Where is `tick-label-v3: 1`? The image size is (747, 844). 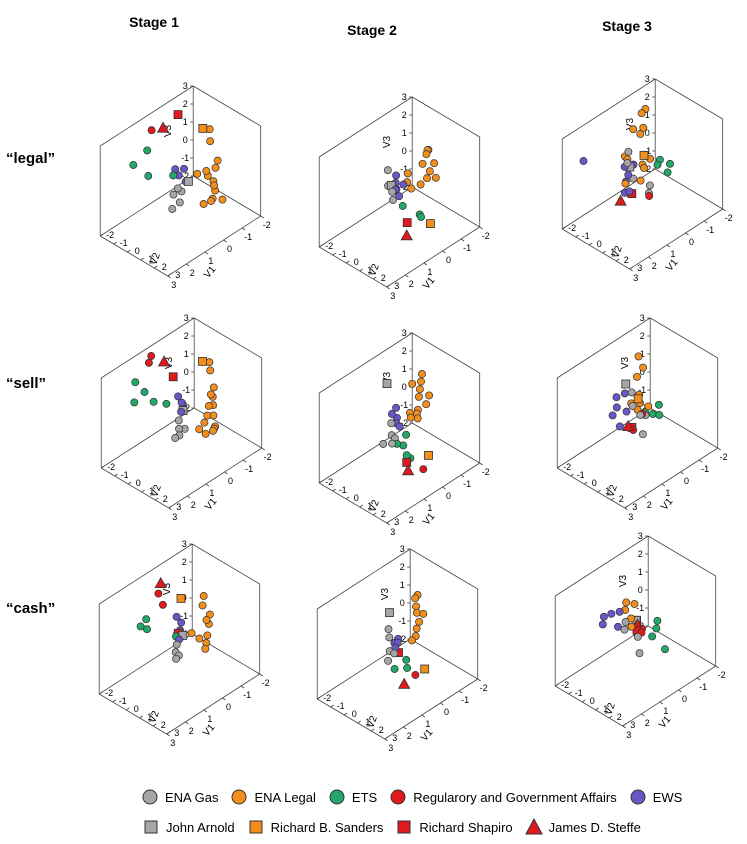 tick-label-v3: 1 is located at coordinates (640, 572).